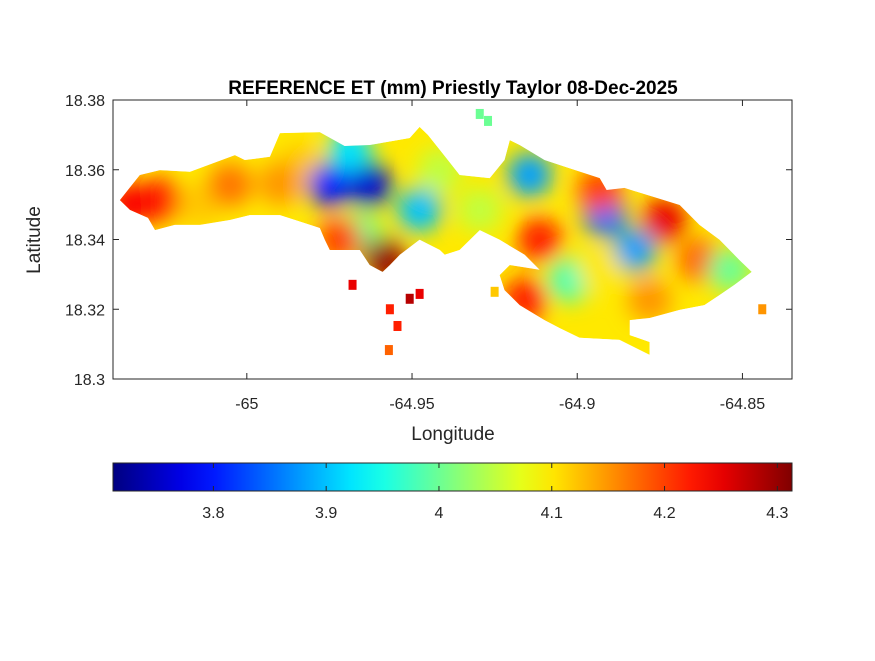 The height and width of the screenshot is (661, 875). What do you see at coordinates (246, 404) in the screenshot?
I see `x-tick-label: -65` at bounding box center [246, 404].